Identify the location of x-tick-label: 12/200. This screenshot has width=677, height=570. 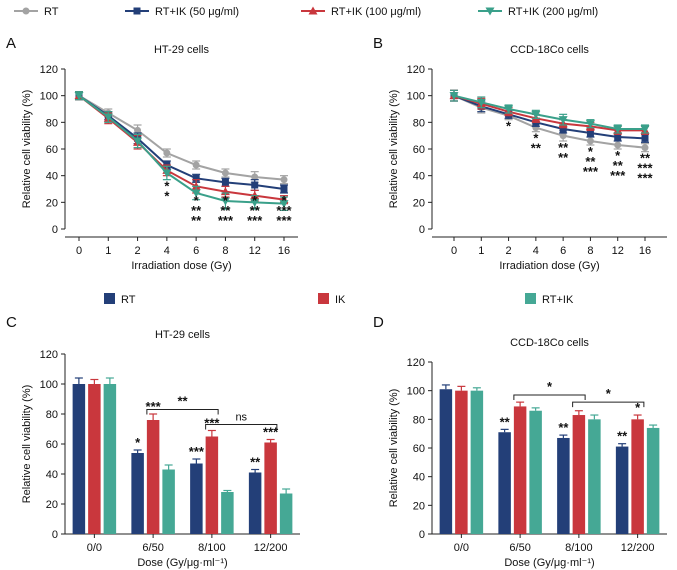
(638, 548).